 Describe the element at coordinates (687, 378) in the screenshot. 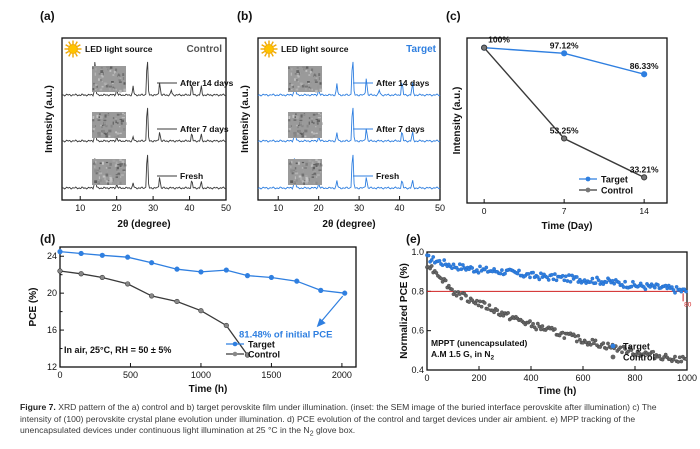

I see `x-tick-label: 1000` at that location.